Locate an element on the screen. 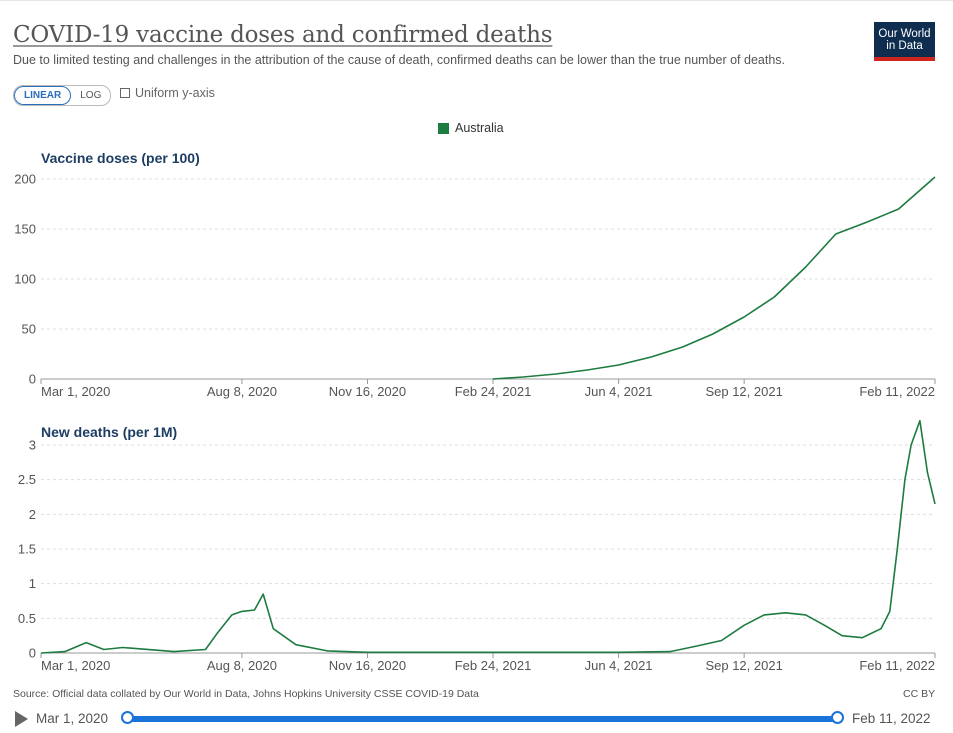 The width and height of the screenshot is (953, 733). y-tick-label: 3 is located at coordinates (32, 445).